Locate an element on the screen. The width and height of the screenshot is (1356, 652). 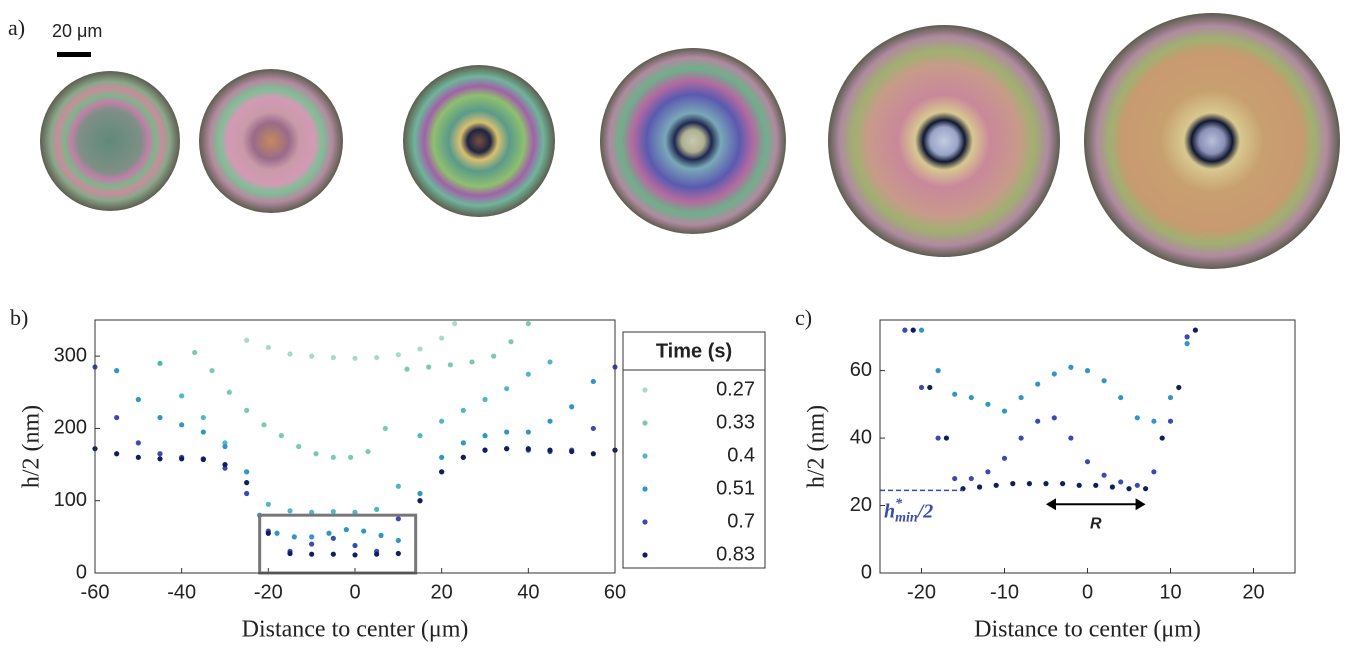
x-axis-label: Distance to center (μm) is located at coordinates (1087, 630).